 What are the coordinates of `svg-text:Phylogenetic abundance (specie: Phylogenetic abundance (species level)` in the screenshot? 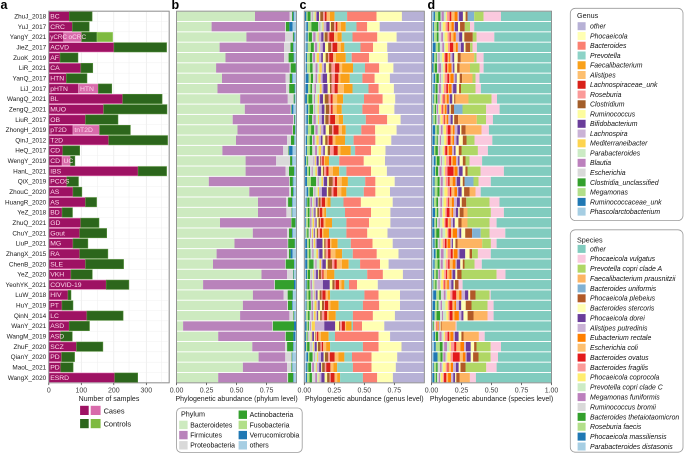 It's located at (491, 399).